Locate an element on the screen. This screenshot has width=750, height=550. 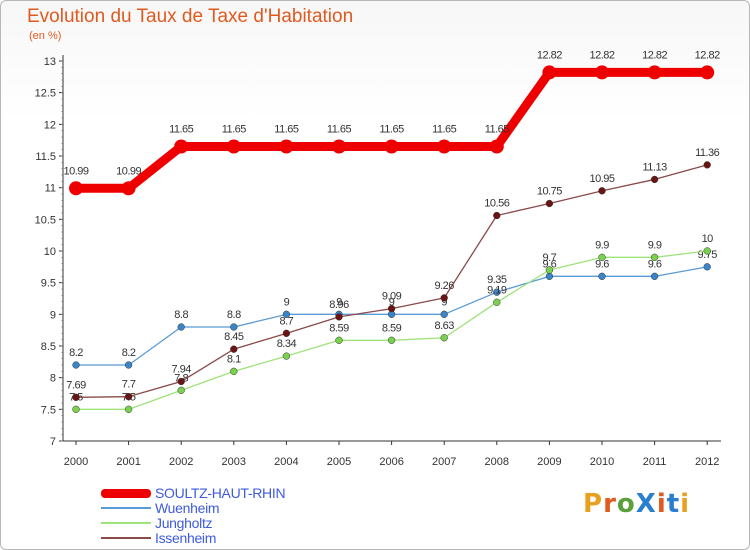
x-tick-label: 2006 is located at coordinates (391, 462).